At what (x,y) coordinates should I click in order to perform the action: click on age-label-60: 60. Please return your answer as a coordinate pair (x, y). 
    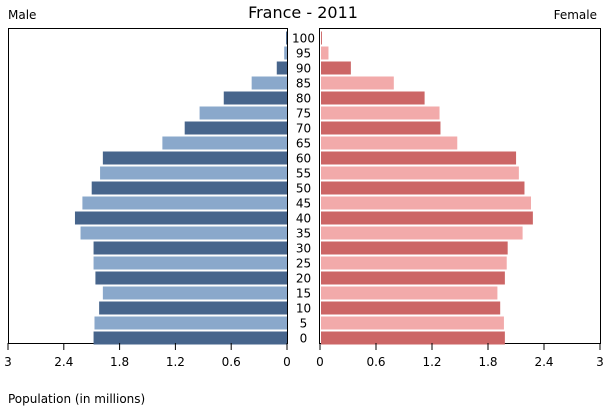
    Looking at the image, I should click on (303, 159).